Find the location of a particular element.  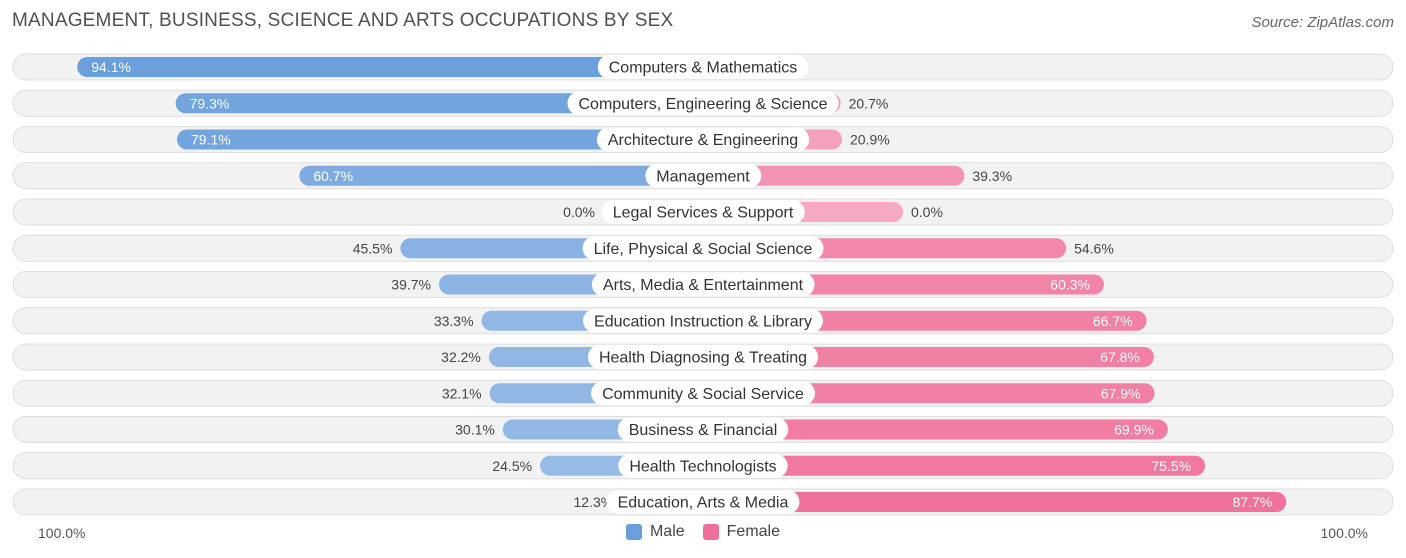

legend-swatch-male is located at coordinates (633, 532).